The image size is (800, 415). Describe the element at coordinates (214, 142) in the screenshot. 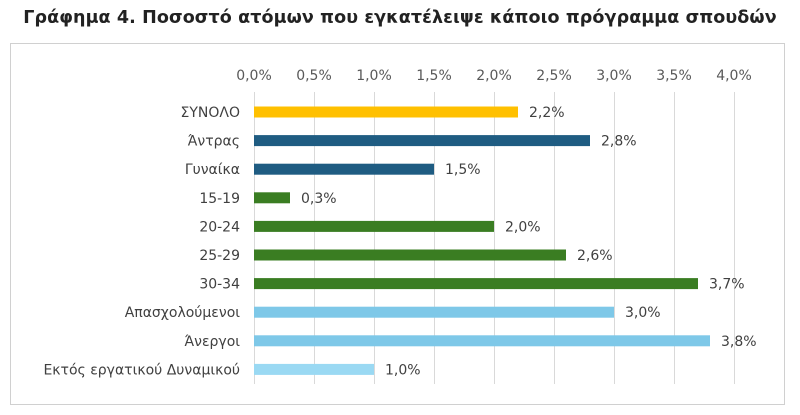

I see `category-label: Άντρας` at that location.